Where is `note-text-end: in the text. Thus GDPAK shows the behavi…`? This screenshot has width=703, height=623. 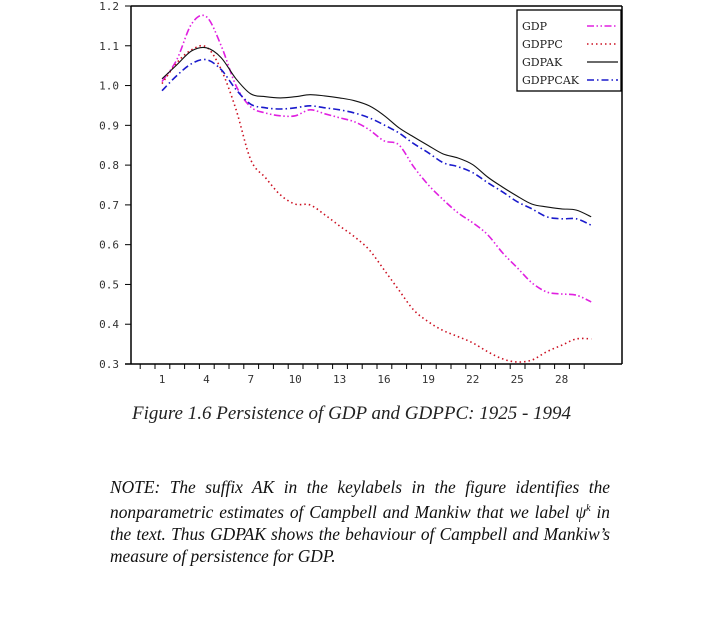
note-text-end: in the text. Thus GDPAK shows the behavi… is located at coordinates (360, 533).